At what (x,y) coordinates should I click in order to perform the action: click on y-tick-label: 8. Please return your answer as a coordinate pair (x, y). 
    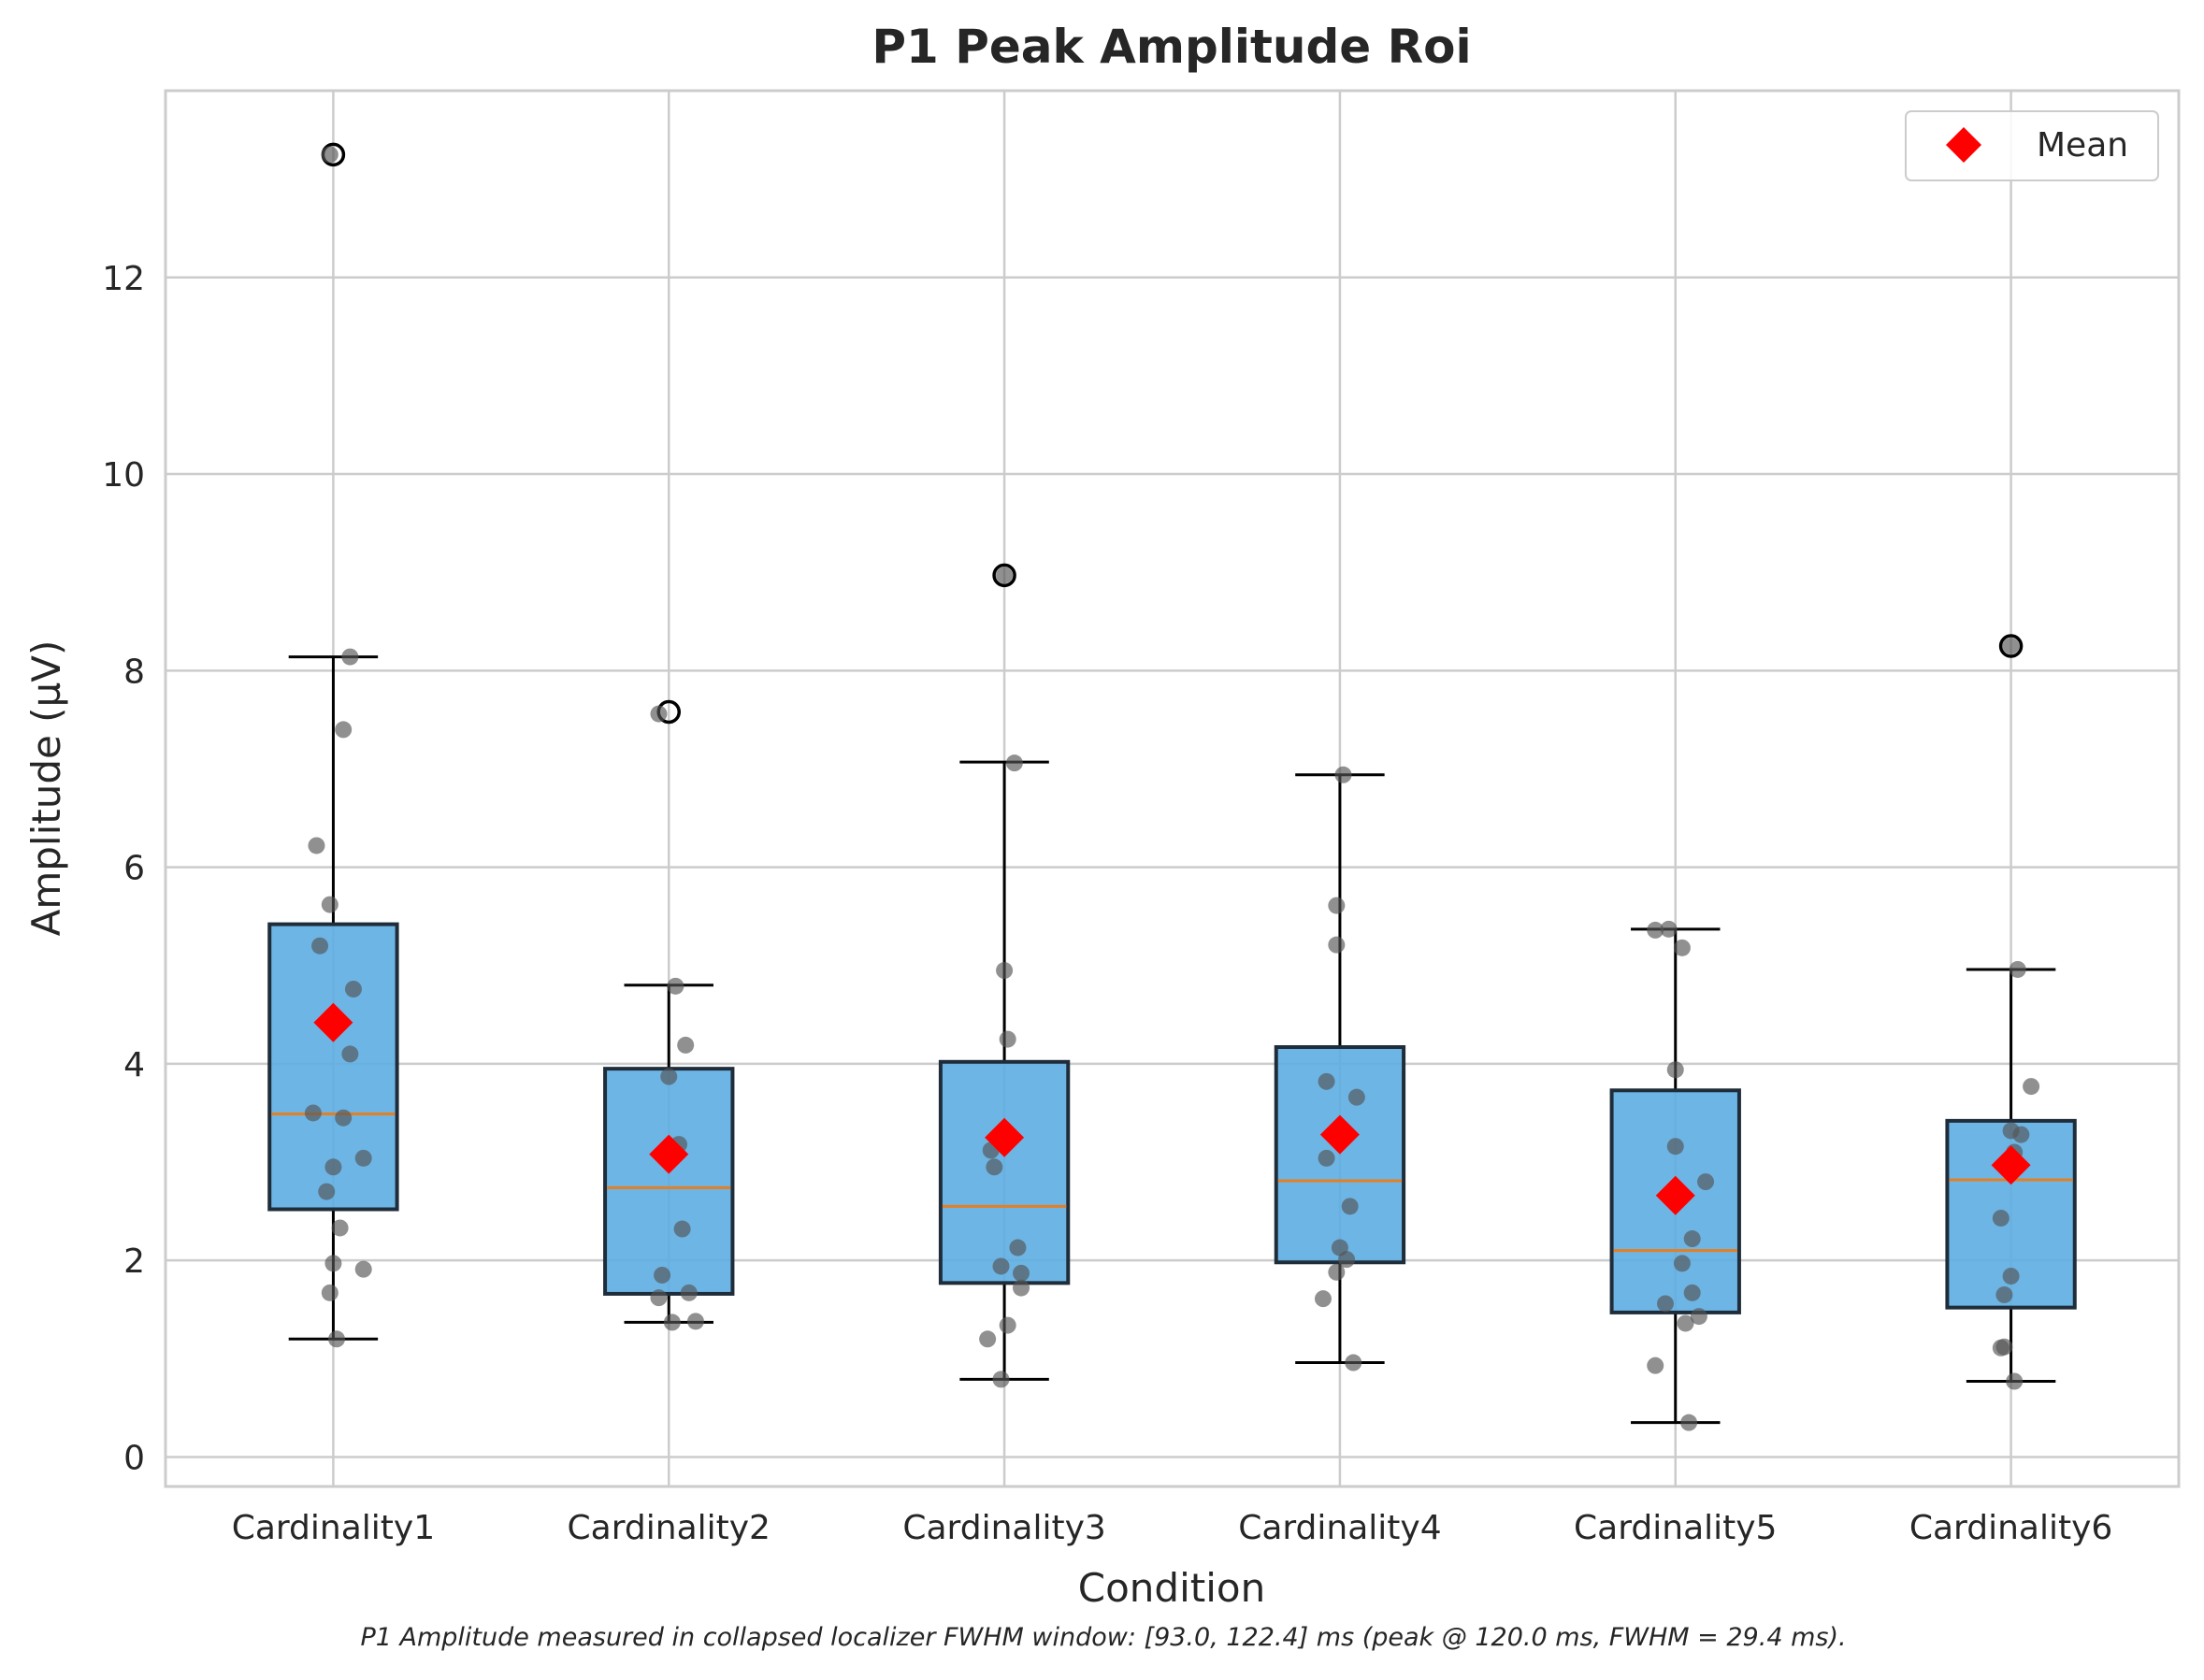
    Looking at the image, I should click on (134, 672).